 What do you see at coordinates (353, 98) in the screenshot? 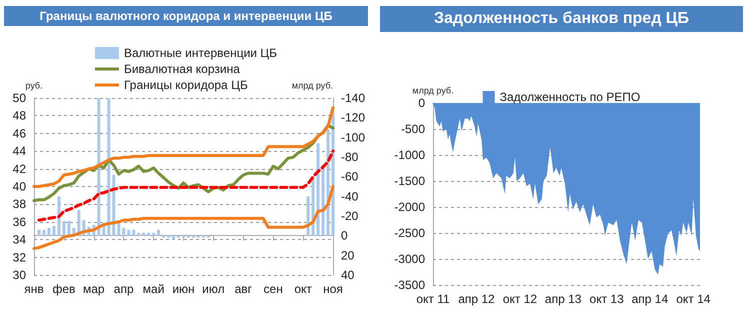
I see `y2-tick-label: -140` at bounding box center [353, 98].